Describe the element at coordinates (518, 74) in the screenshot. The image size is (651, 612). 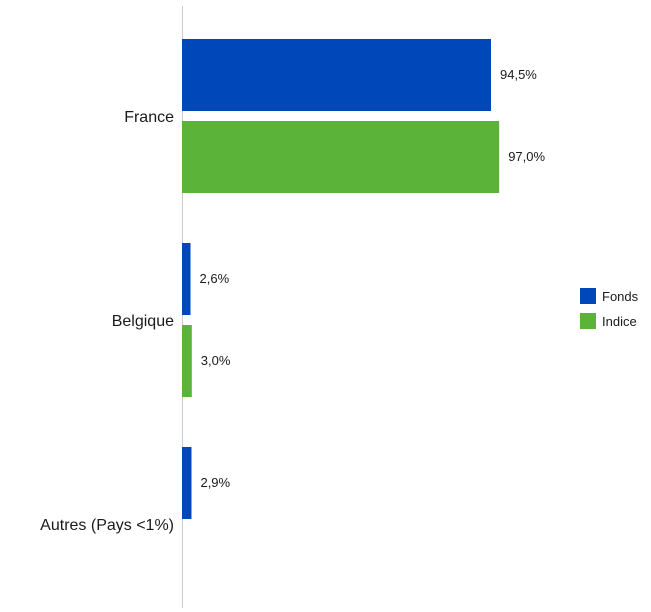
I see `value-label-fonds-france: 94,5%` at that location.